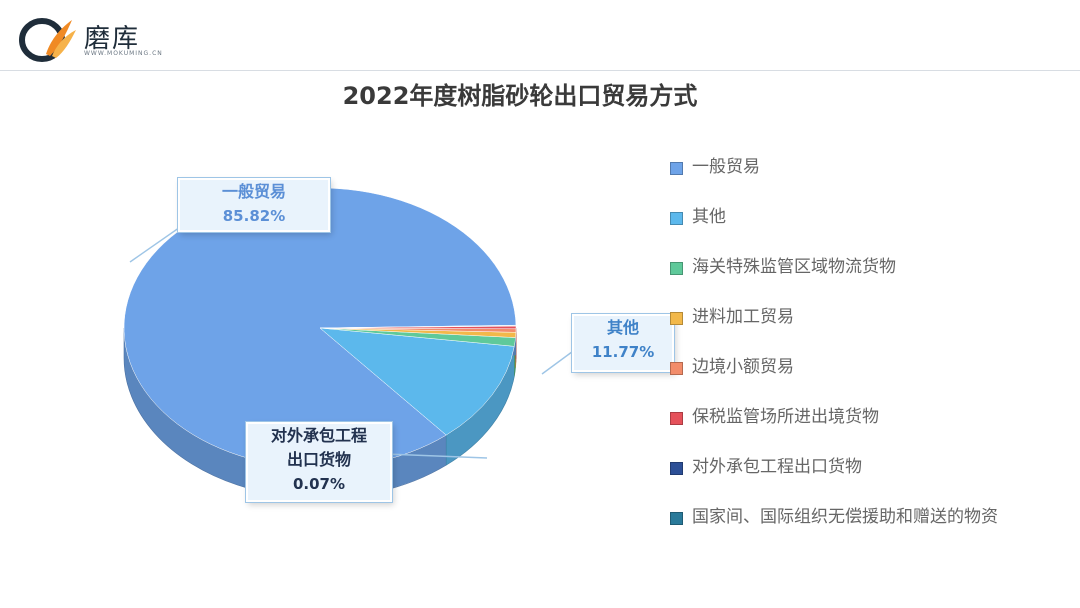 The image size is (1080, 608). I want to click on legend-item: 国家间、国际组织无偿援助和赠送的物资, so click(865, 531).